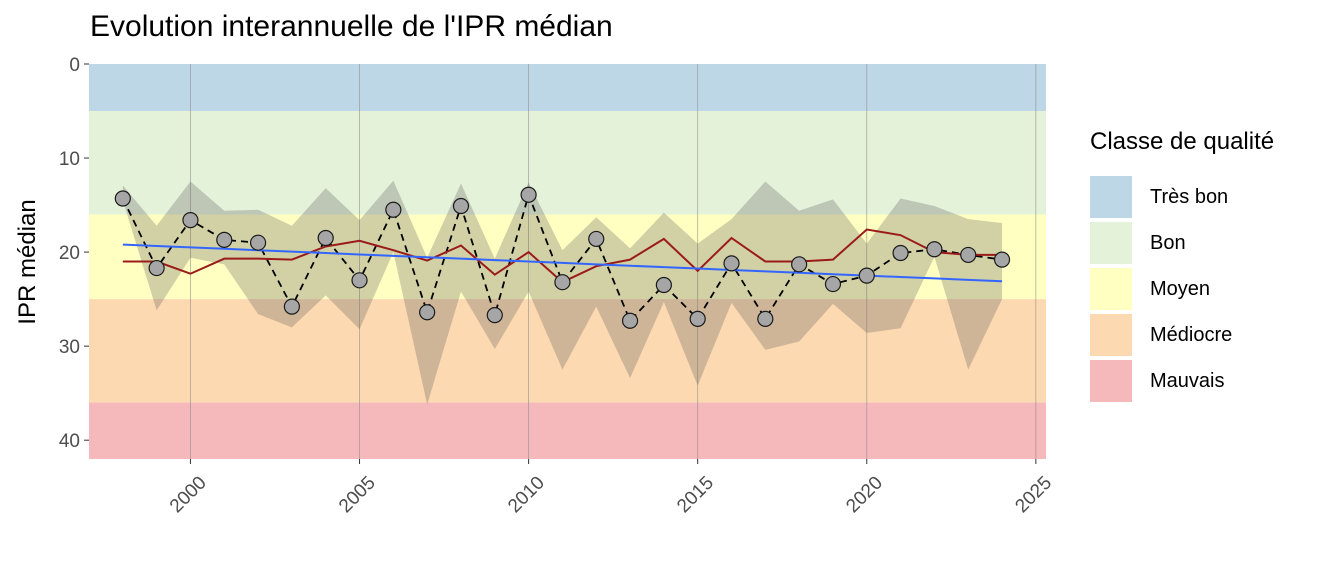  What do you see at coordinates (156, 268) in the screenshot?
I see `point-1999` at bounding box center [156, 268].